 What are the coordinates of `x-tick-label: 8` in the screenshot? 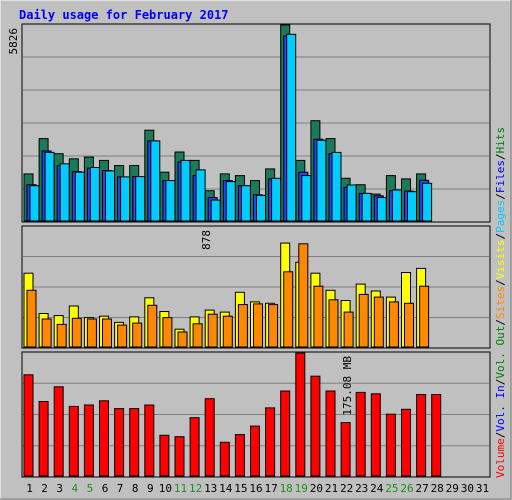 It's located at (135, 488).